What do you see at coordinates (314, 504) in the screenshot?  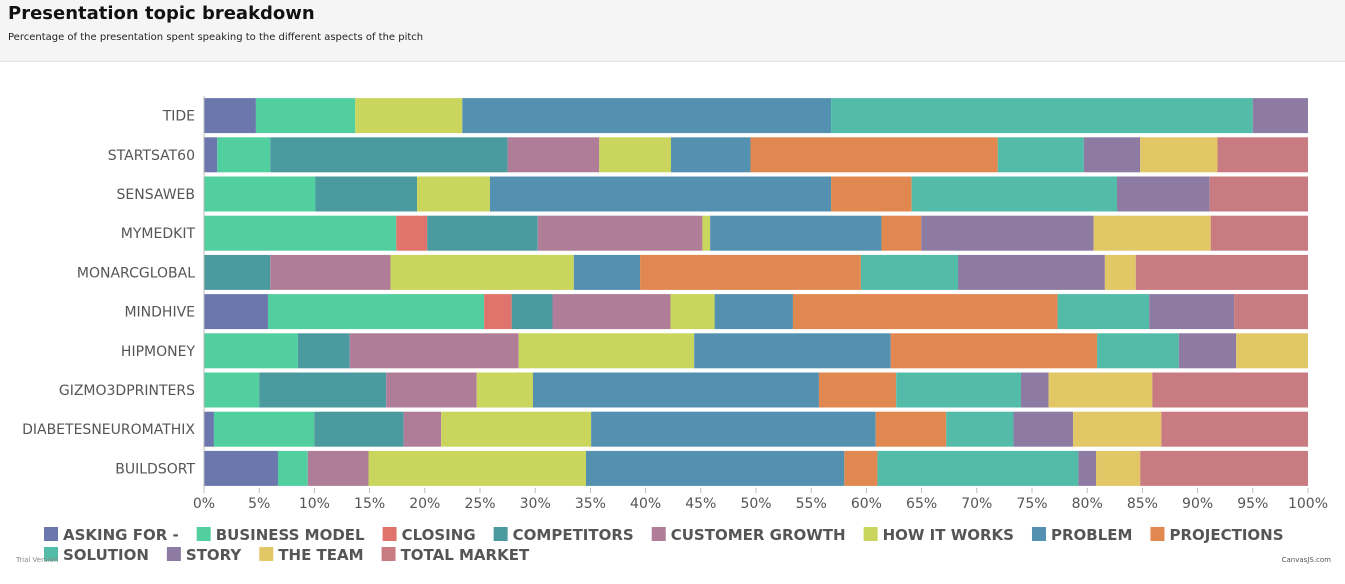 I see `x-tick-label: 10%` at bounding box center [314, 504].